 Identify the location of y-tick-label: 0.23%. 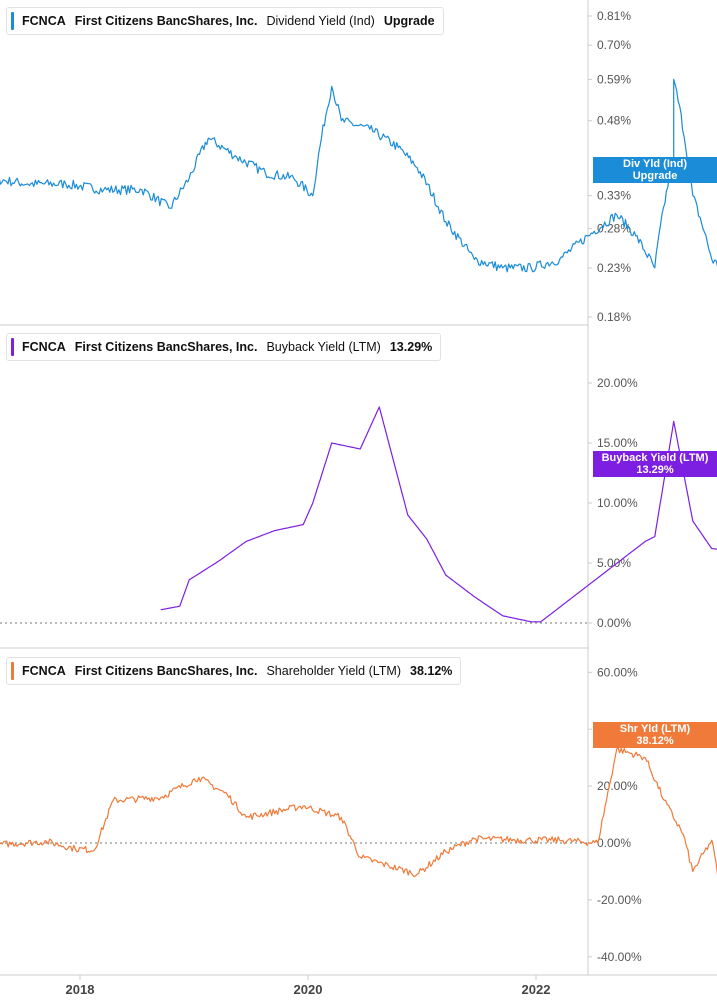
(614, 268).